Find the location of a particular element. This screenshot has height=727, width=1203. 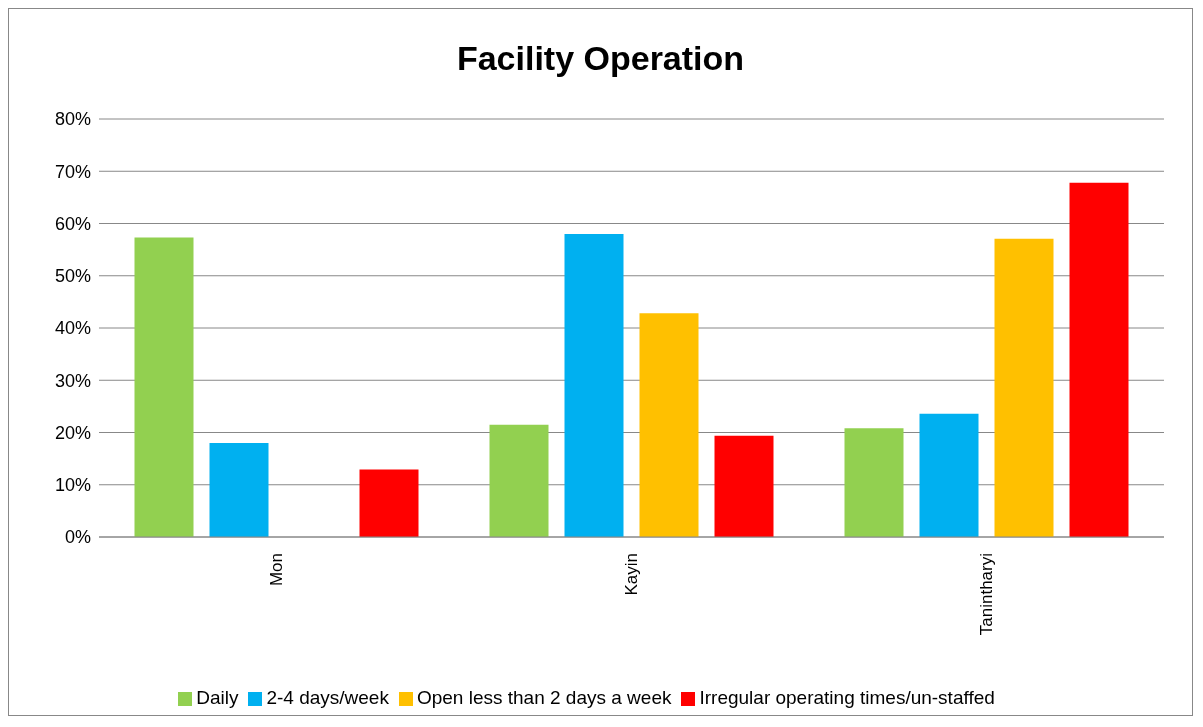

y-tick-label: 10% is located at coordinates (72, 485).